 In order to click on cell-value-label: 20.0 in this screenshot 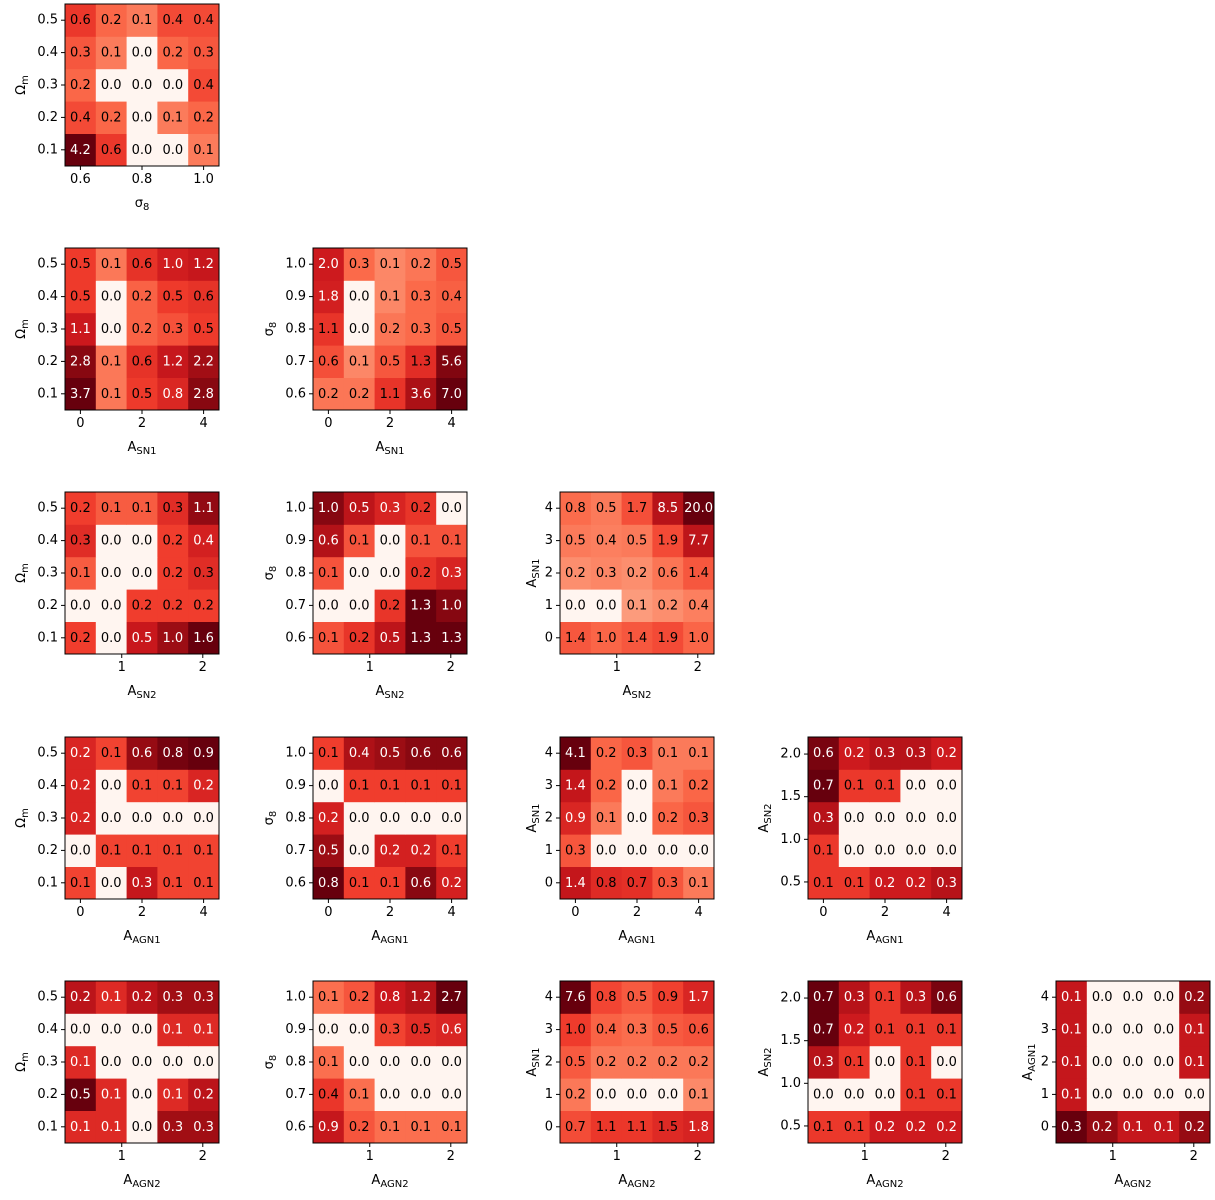, I will do `click(698, 508)`.